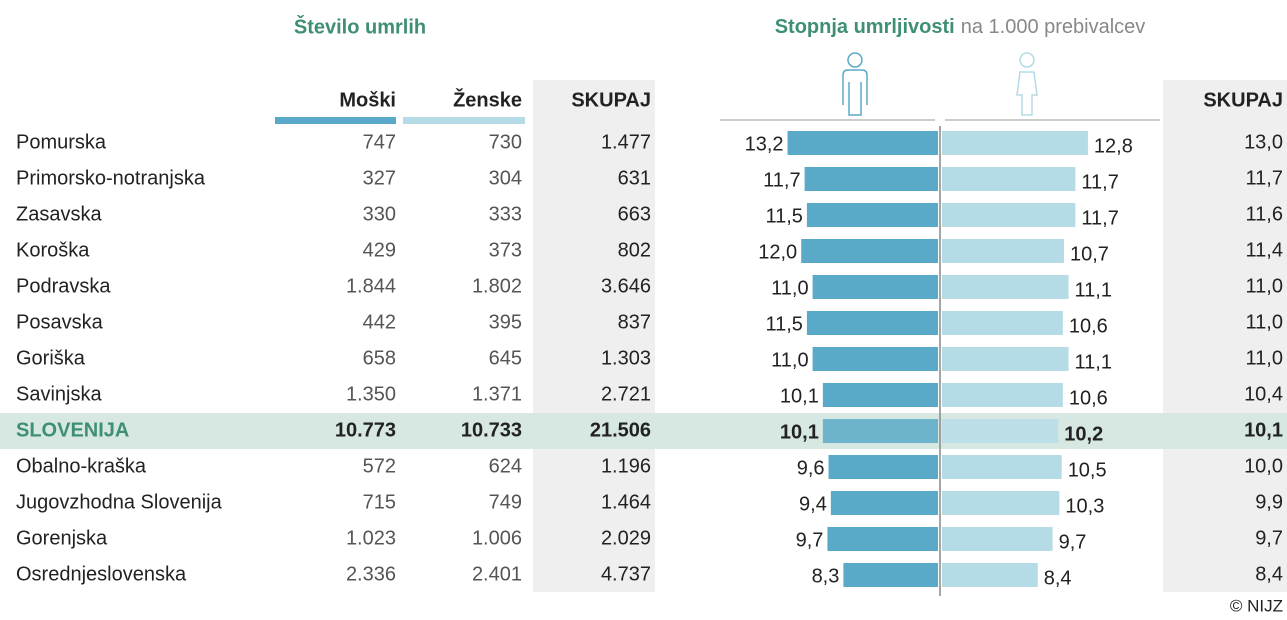  Describe the element at coordinates (634, 322) in the screenshot. I see `total-count: 837` at that location.